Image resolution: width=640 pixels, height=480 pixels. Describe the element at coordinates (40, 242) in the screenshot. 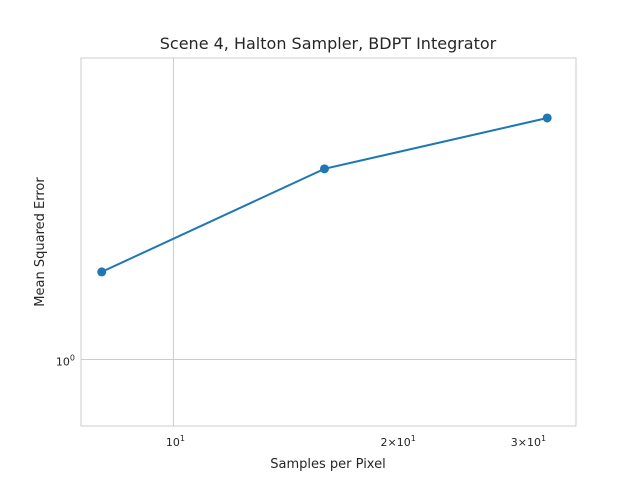

I see `y-axis-label: Mean Squared Error` at that location.